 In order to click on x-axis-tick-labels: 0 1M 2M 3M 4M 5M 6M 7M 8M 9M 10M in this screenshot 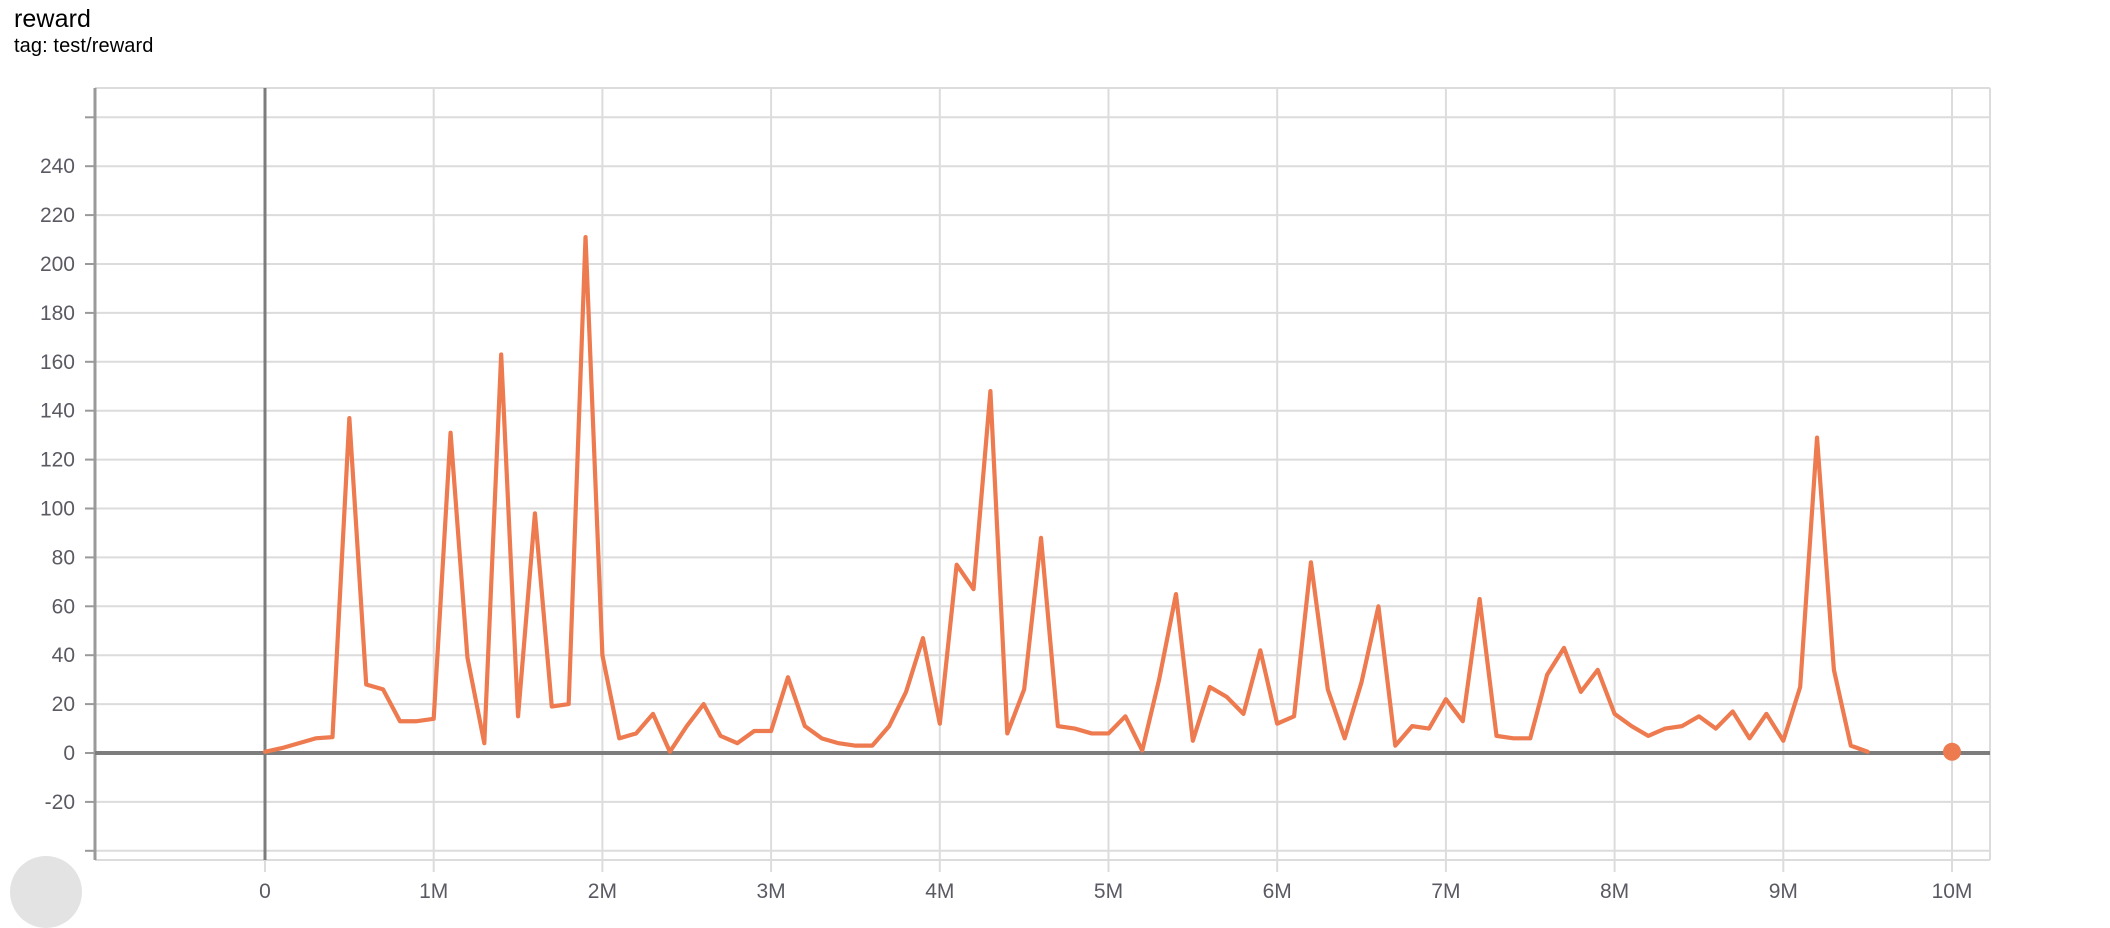, I will do `click(1115, 889)`.